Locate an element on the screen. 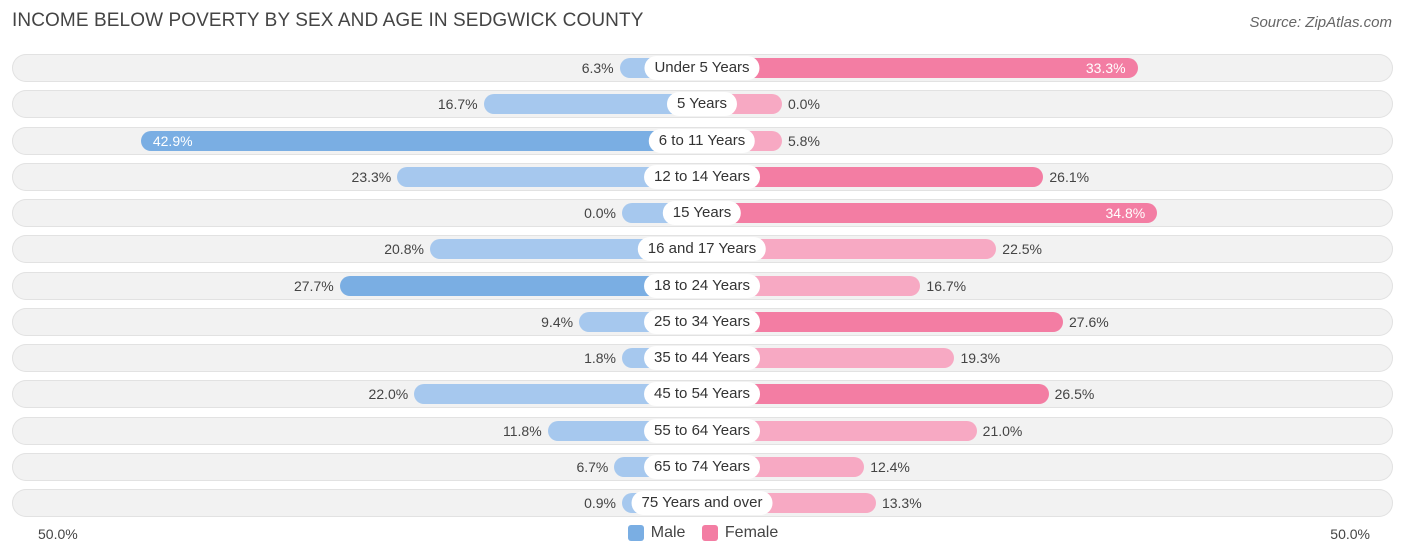 This screenshot has width=1406, height=559. legend-swatch-male is located at coordinates (635, 533).